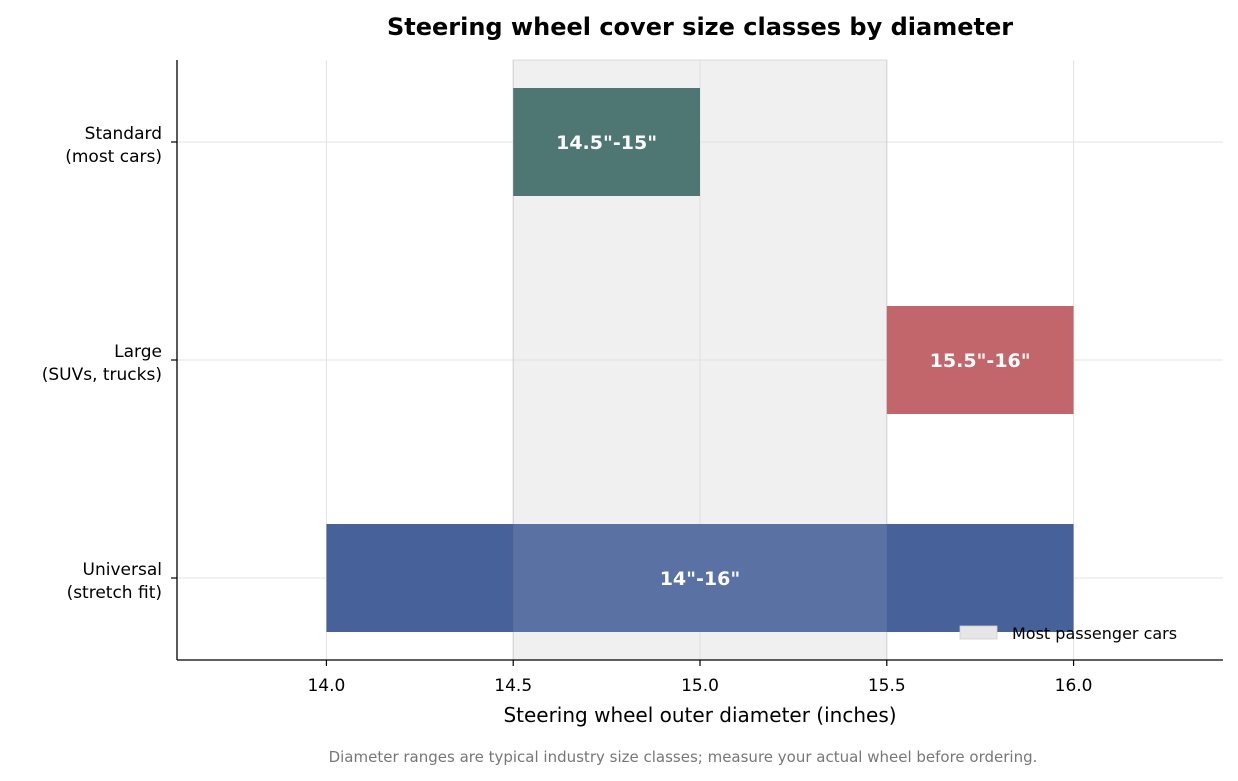 The image size is (1238, 781). What do you see at coordinates (1094, 633) in the screenshot?
I see `legend-label-most-passenger-cars: Most passenger cars` at bounding box center [1094, 633].